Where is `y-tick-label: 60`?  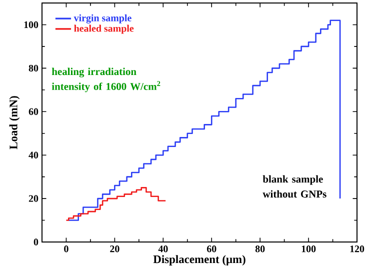 y-tick-label: 60 is located at coordinates (33, 111).